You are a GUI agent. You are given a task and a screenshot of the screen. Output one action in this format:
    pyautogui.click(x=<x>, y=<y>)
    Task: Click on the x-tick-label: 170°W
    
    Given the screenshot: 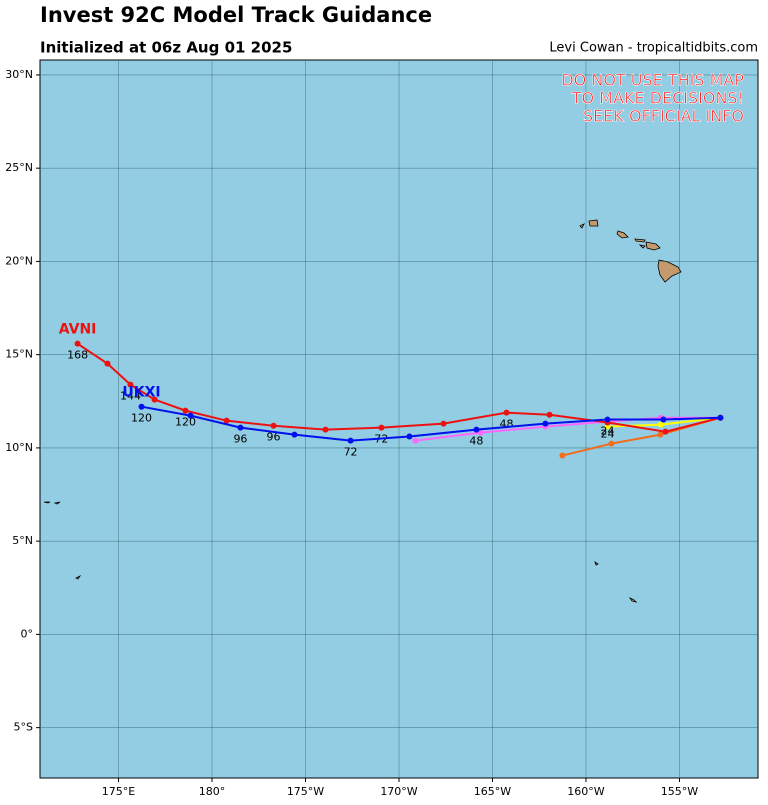 What is the action you would take?
    pyautogui.click(x=398, y=791)
    